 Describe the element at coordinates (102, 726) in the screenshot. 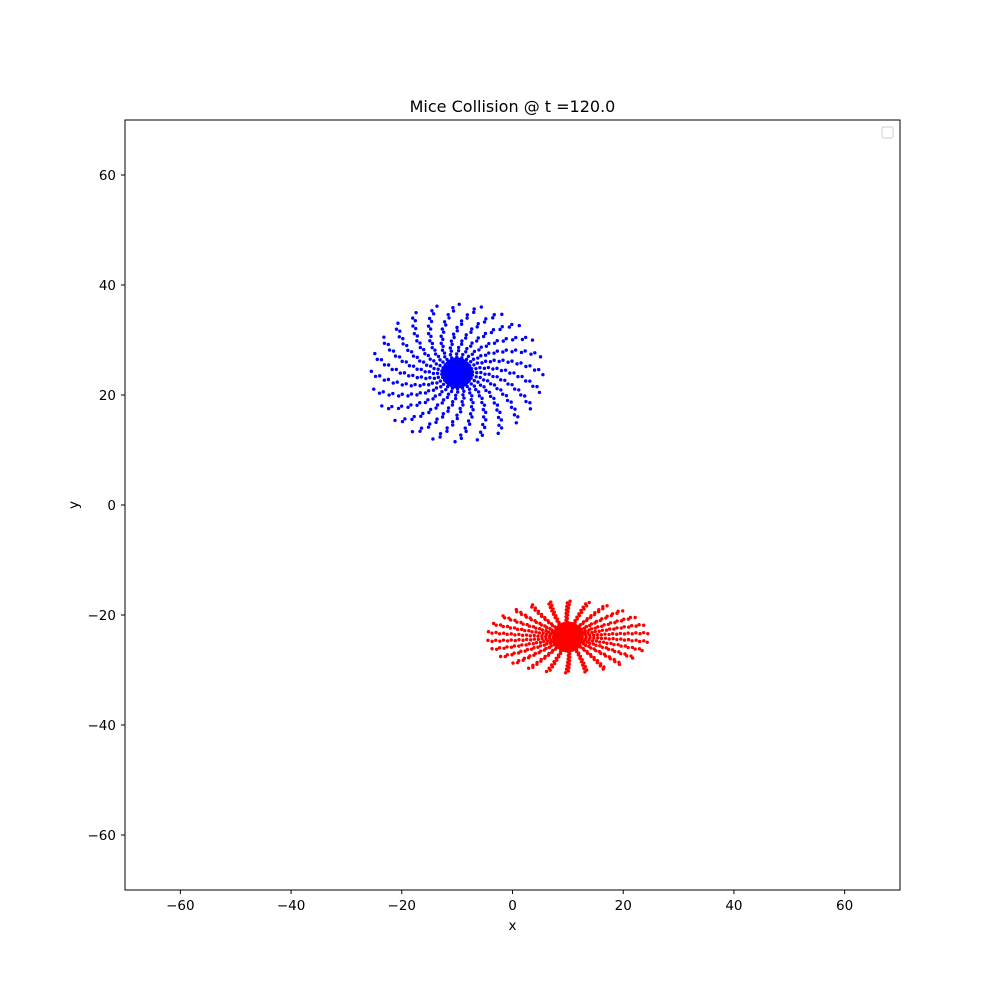

I see `y-tick-label: −40` at that location.